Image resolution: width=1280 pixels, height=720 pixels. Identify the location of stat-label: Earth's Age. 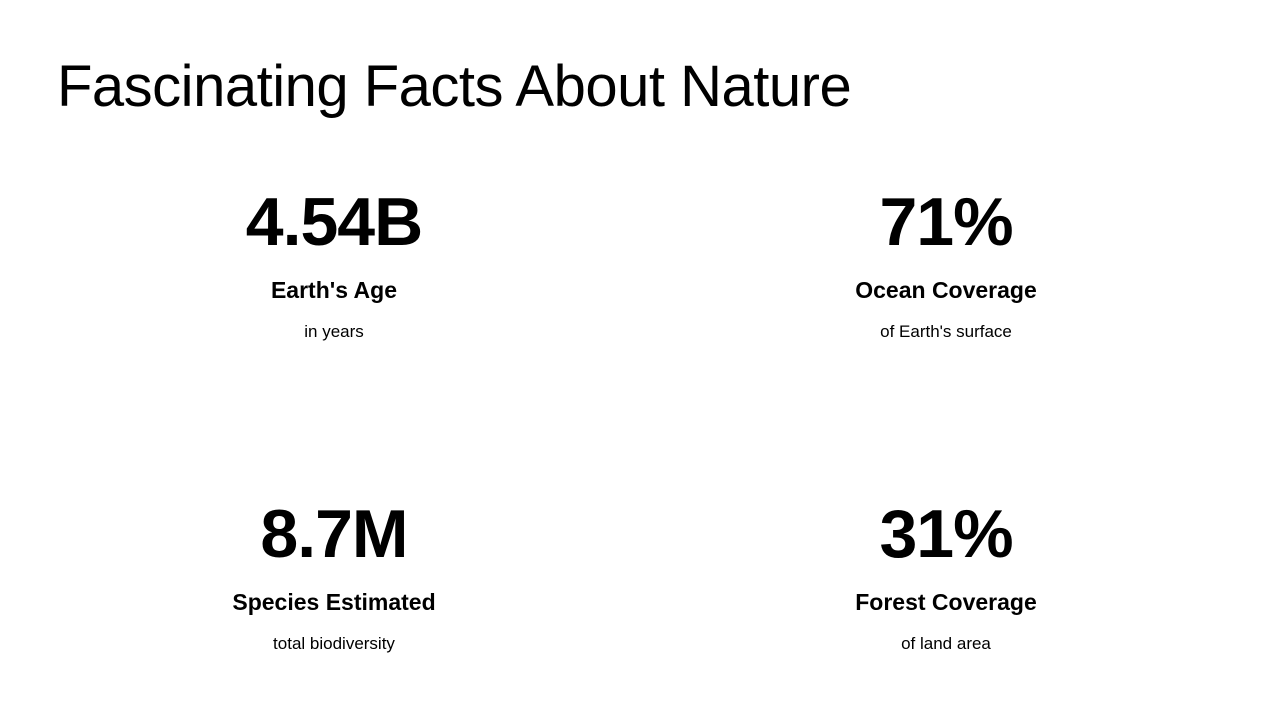
(334, 289).